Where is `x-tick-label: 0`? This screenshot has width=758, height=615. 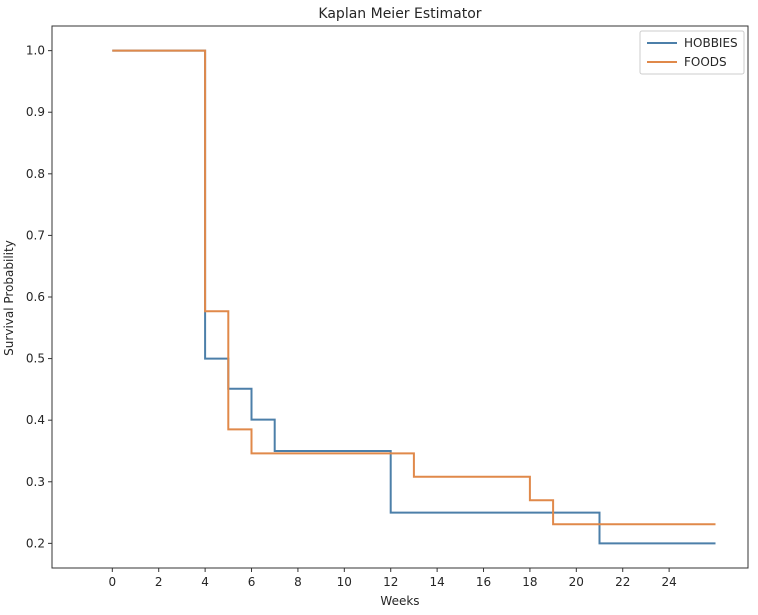
x-tick-label: 0 is located at coordinates (112, 582).